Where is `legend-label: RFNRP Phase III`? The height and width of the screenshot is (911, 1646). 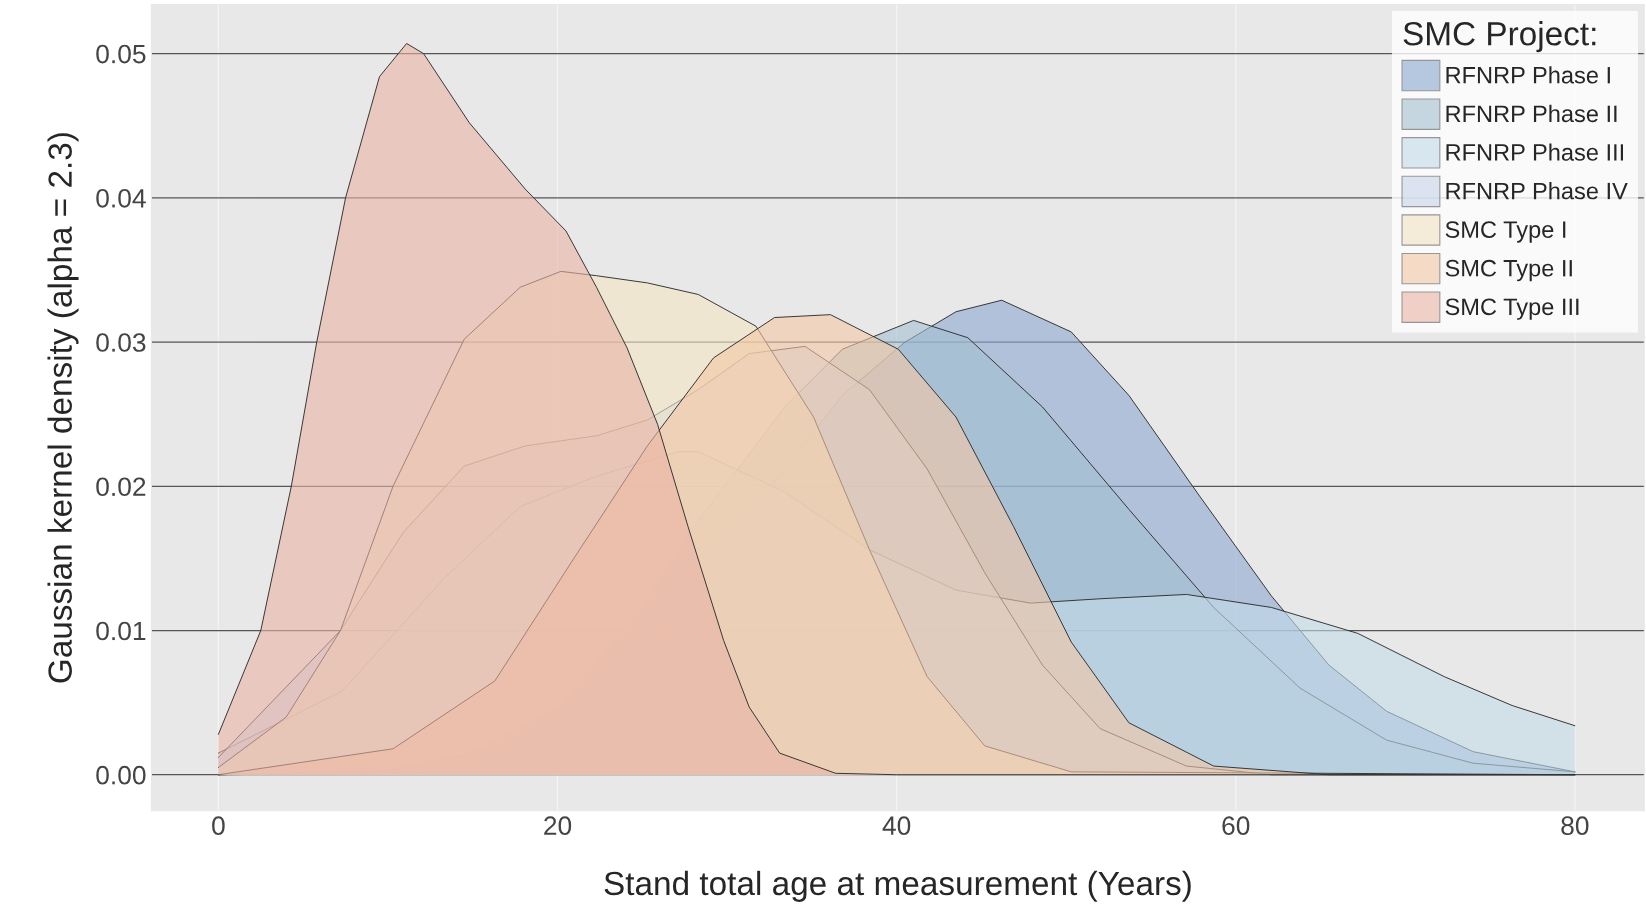 legend-label: RFNRP Phase III is located at coordinates (1535, 152).